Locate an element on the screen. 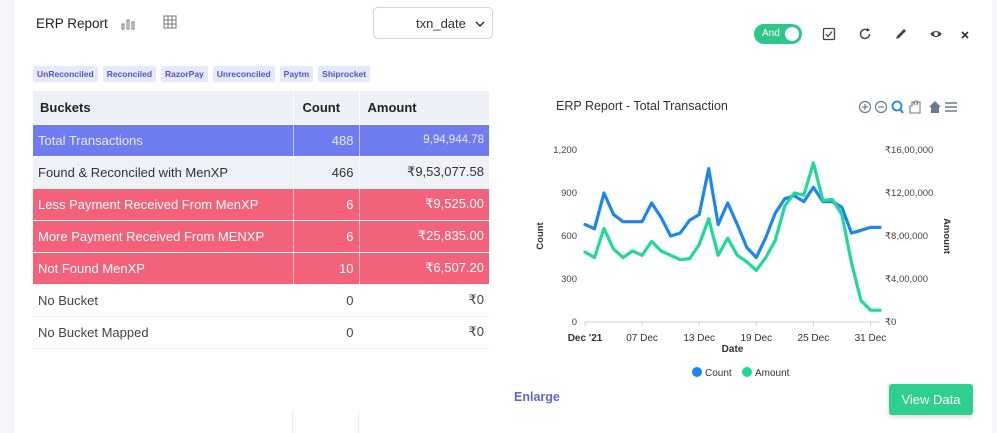 This screenshot has width=997, height=433. x-axis-title: Date is located at coordinates (733, 349).